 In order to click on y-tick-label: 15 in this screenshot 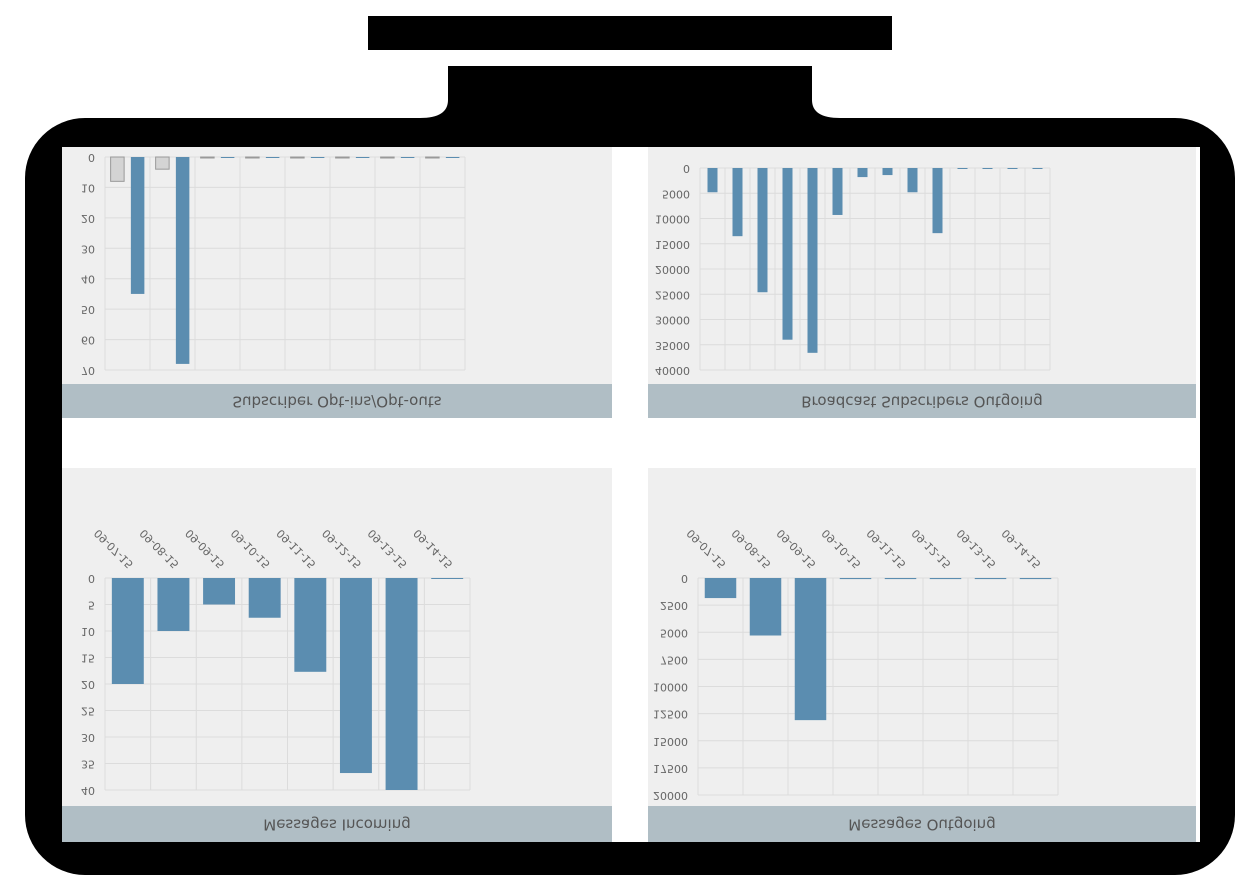, I will do `click(88, 658)`.